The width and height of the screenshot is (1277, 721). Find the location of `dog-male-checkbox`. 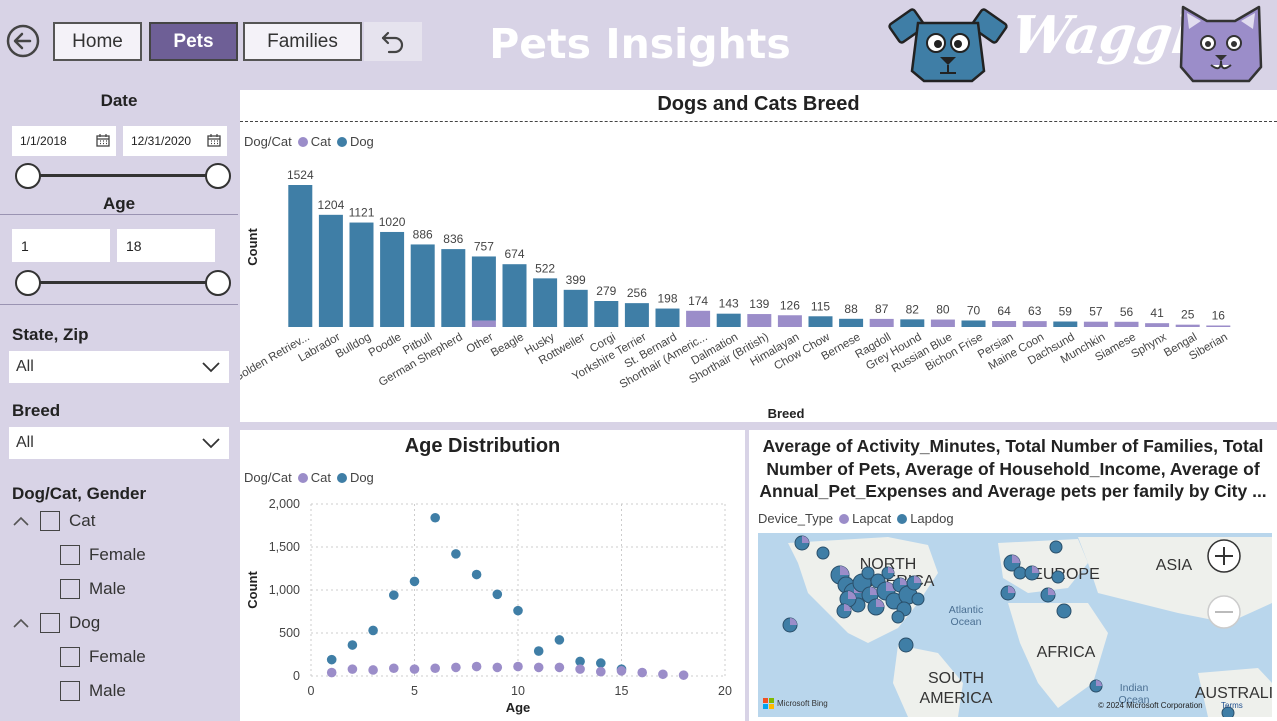

dog-male-checkbox is located at coordinates (70, 691).